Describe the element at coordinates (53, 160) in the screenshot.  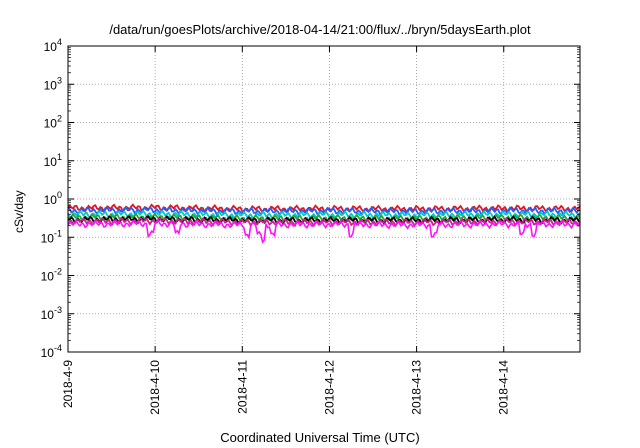
I see `y-tick-label: 10¹` at that location.